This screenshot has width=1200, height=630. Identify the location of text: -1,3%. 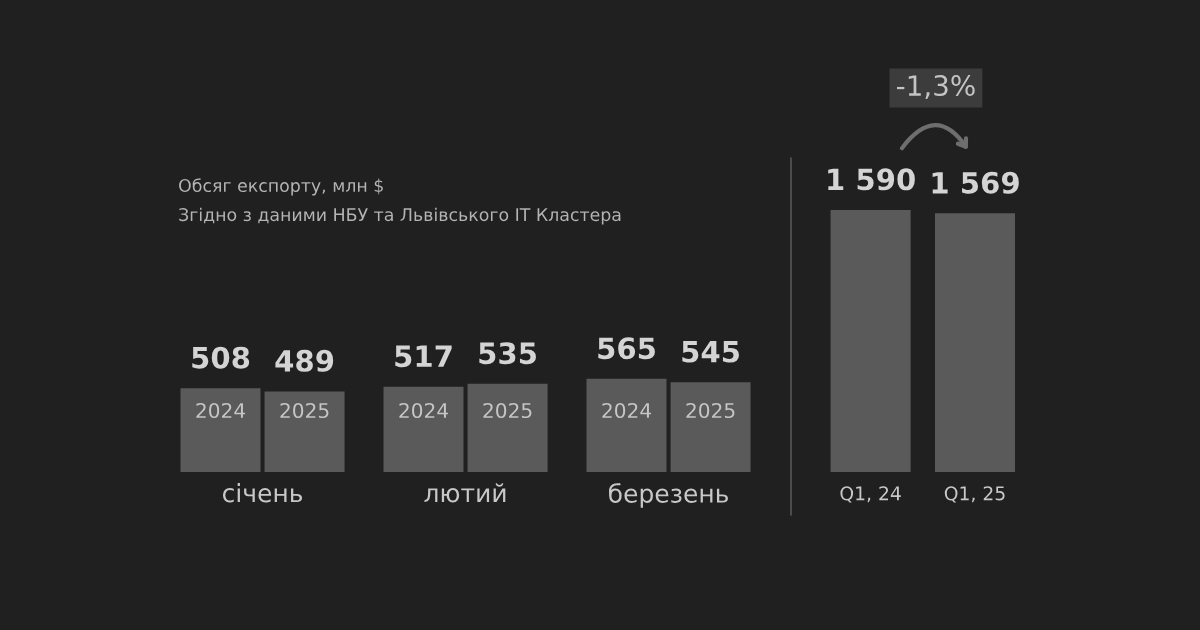
(936, 87).